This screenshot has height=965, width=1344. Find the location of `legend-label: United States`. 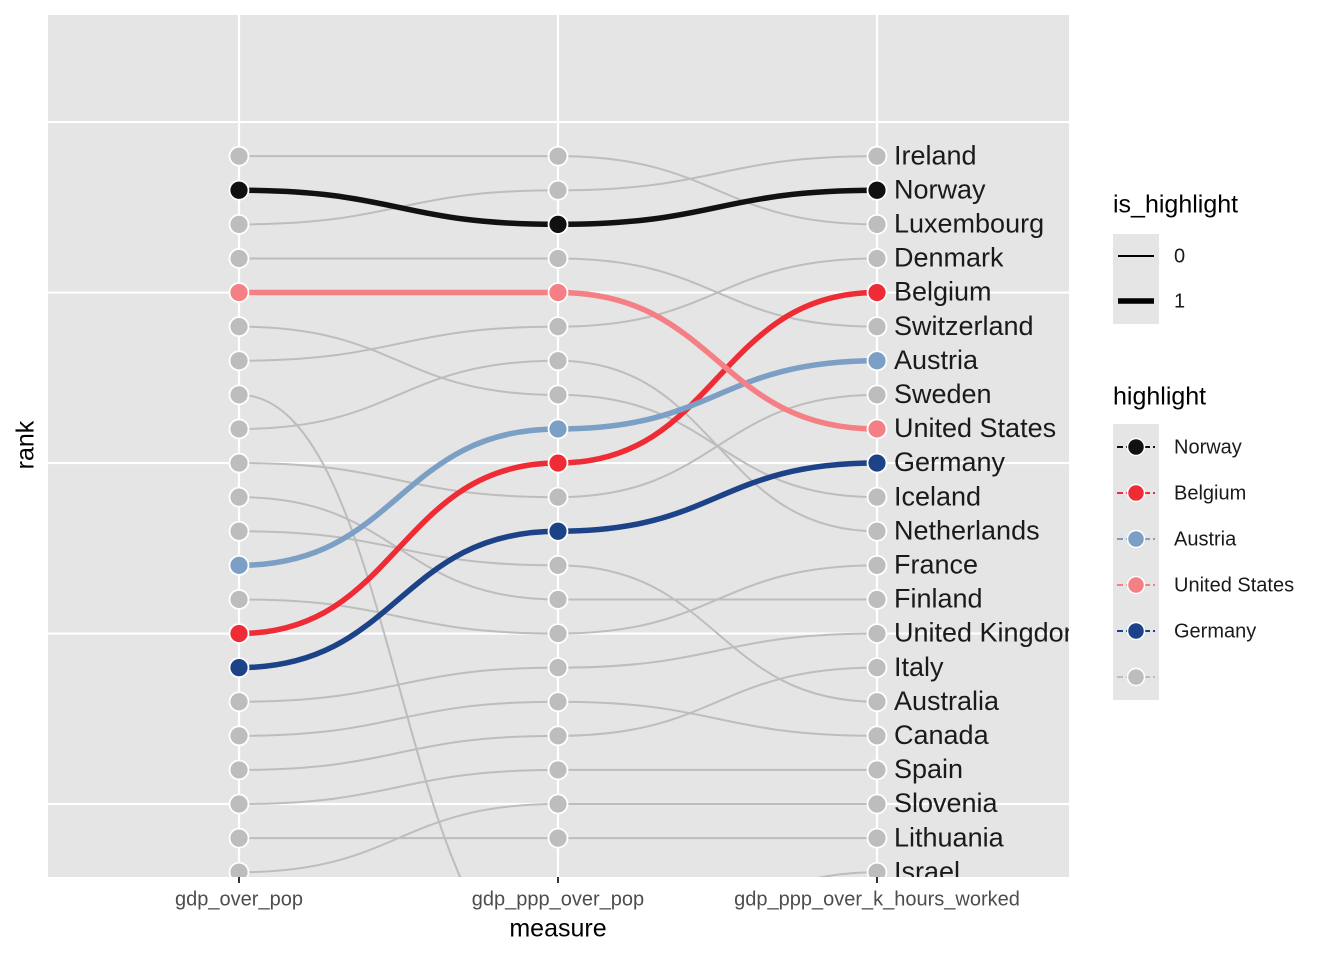

legend-label: United States is located at coordinates (1234, 585).